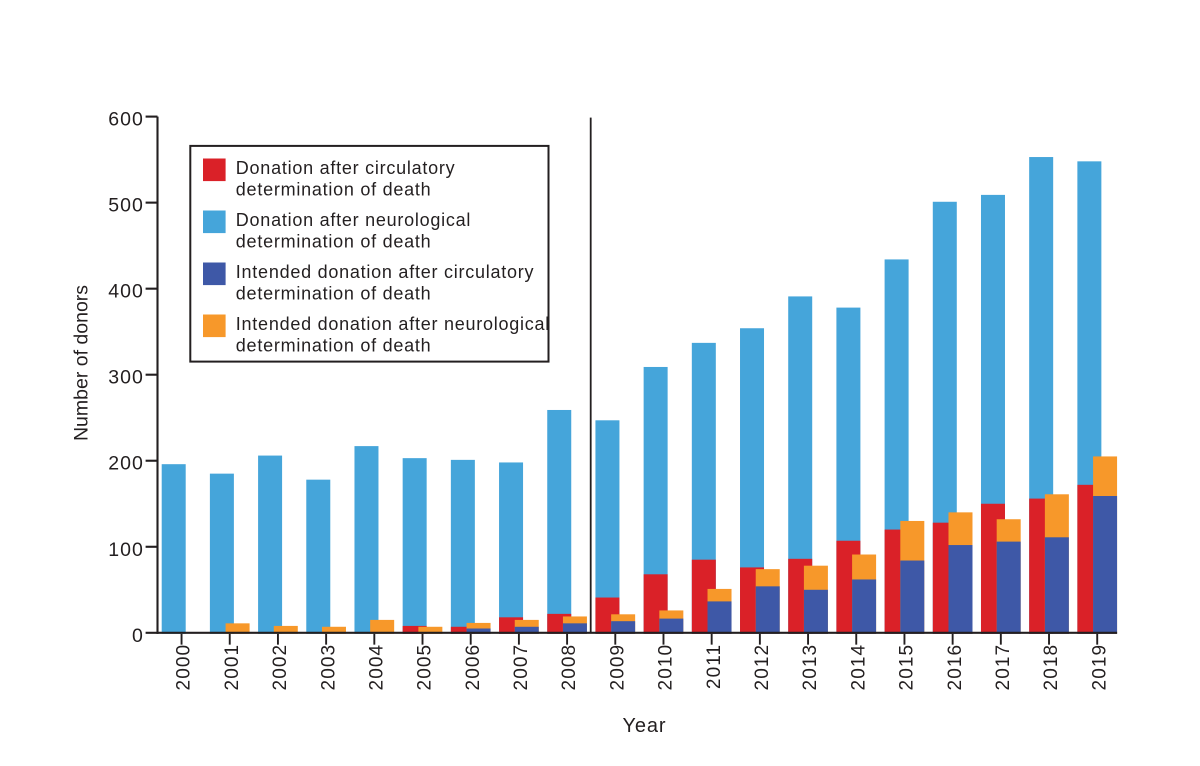 The image size is (1200, 766). Describe the element at coordinates (1003, 667) in the screenshot. I see `svg-text: 2017` at that location.